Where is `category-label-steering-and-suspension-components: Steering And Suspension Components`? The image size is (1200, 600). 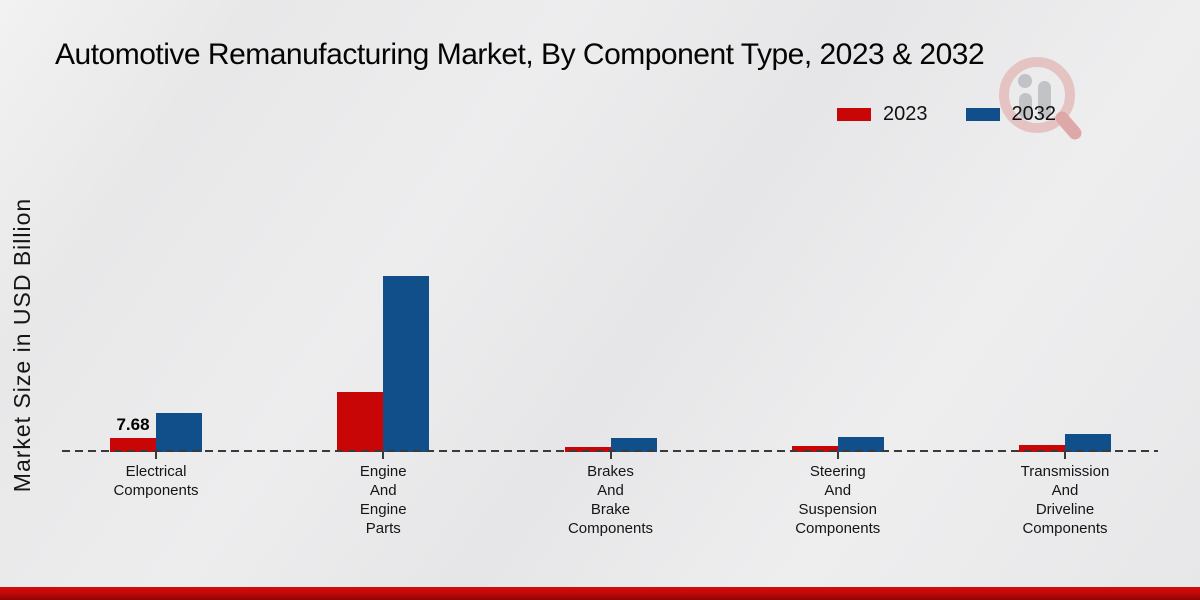
category-label-steering-and-suspension-components: Steering And Suspension Components is located at coordinates (838, 500).